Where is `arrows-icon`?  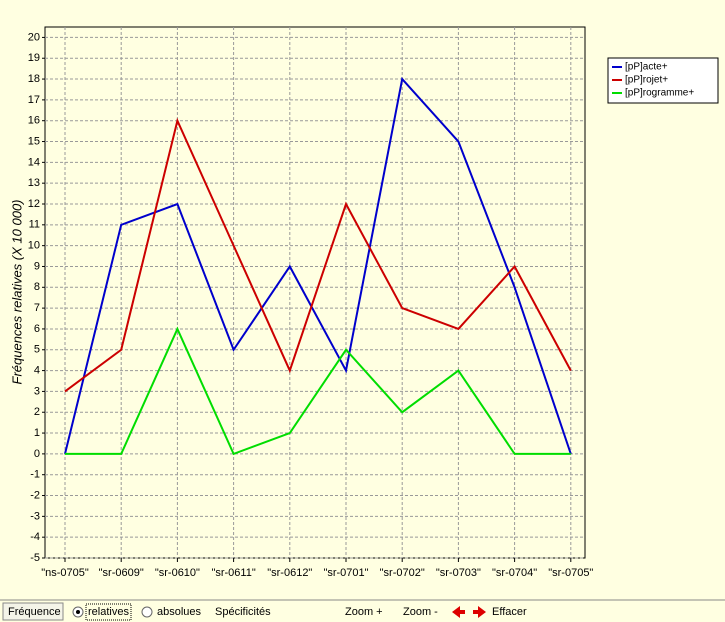
arrows-icon is located at coordinates (469, 612).